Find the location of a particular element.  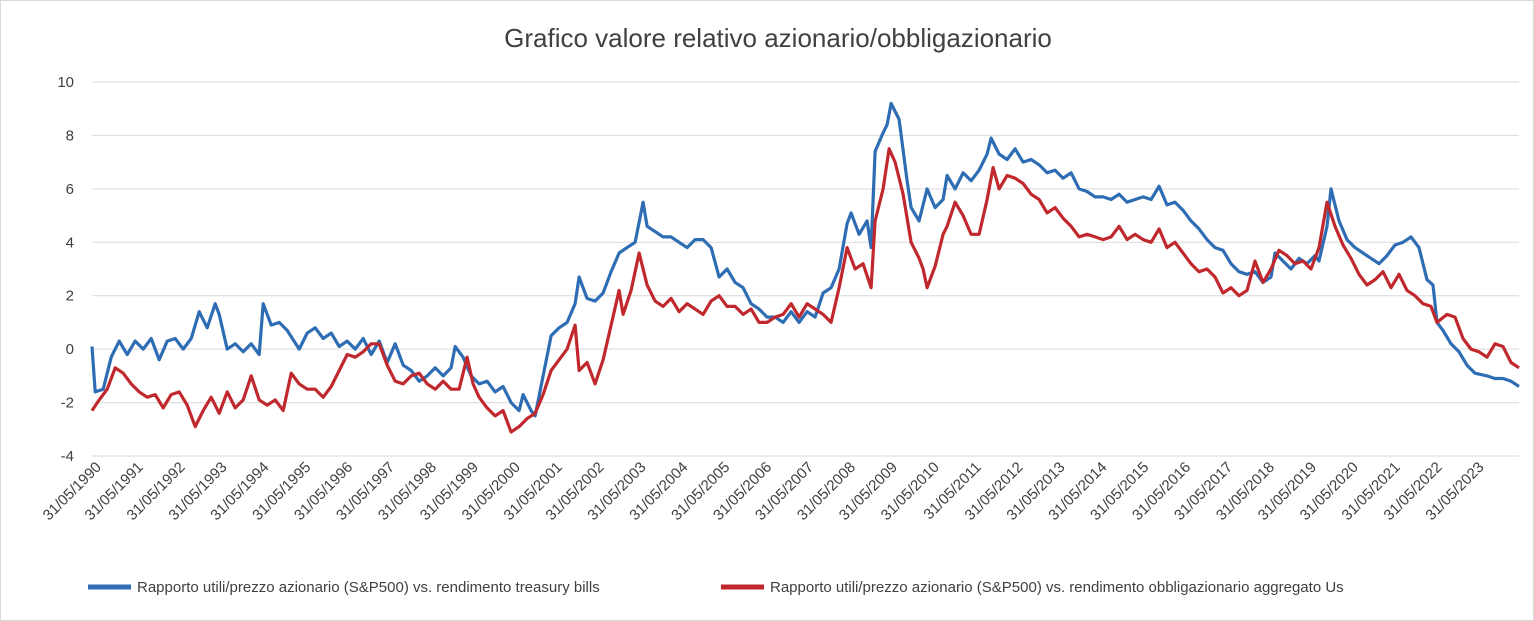

y-axis-ticks: 10 8 6 4 2 0 -2 -4 is located at coordinates (65, 269).